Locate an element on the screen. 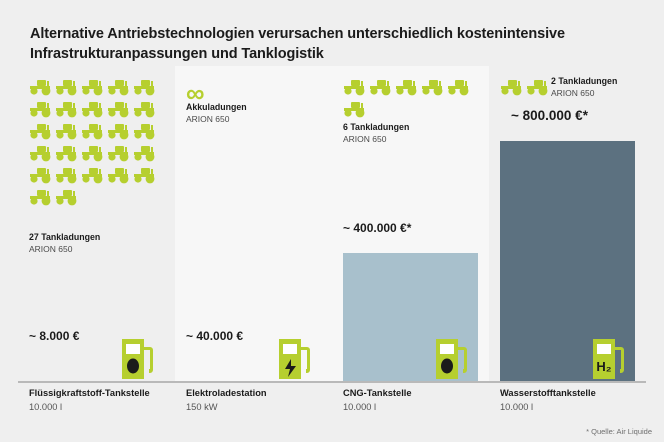 This screenshot has width=664, height=442. value-label-cng: ~ 400.000 €* is located at coordinates (377, 228).